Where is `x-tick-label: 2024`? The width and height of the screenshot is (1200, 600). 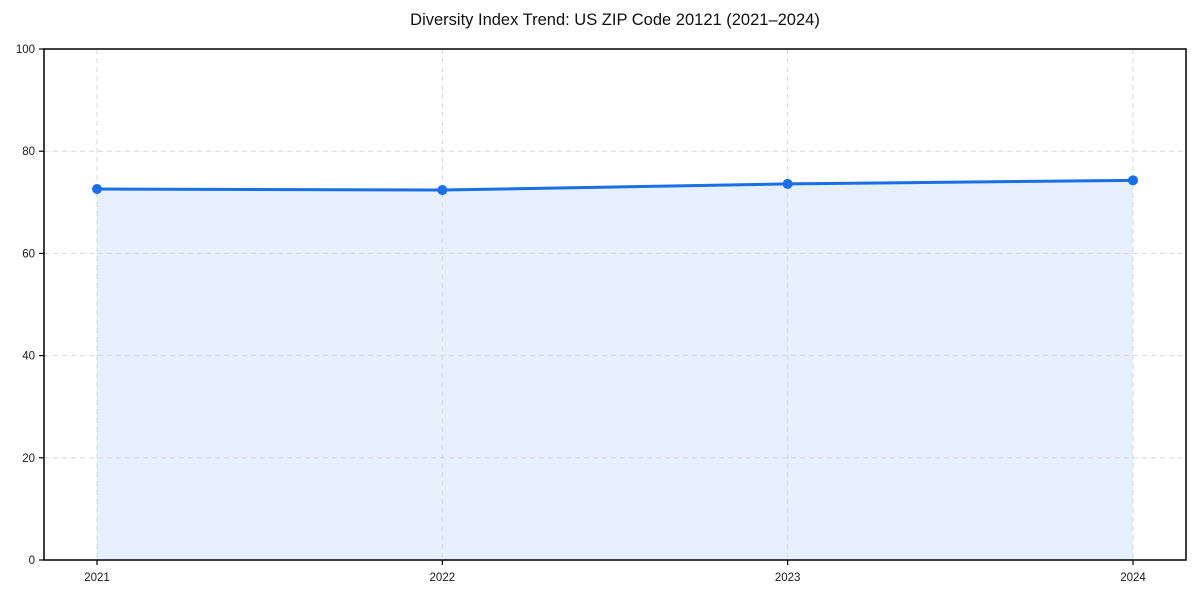 x-tick-label: 2024 is located at coordinates (1133, 578).